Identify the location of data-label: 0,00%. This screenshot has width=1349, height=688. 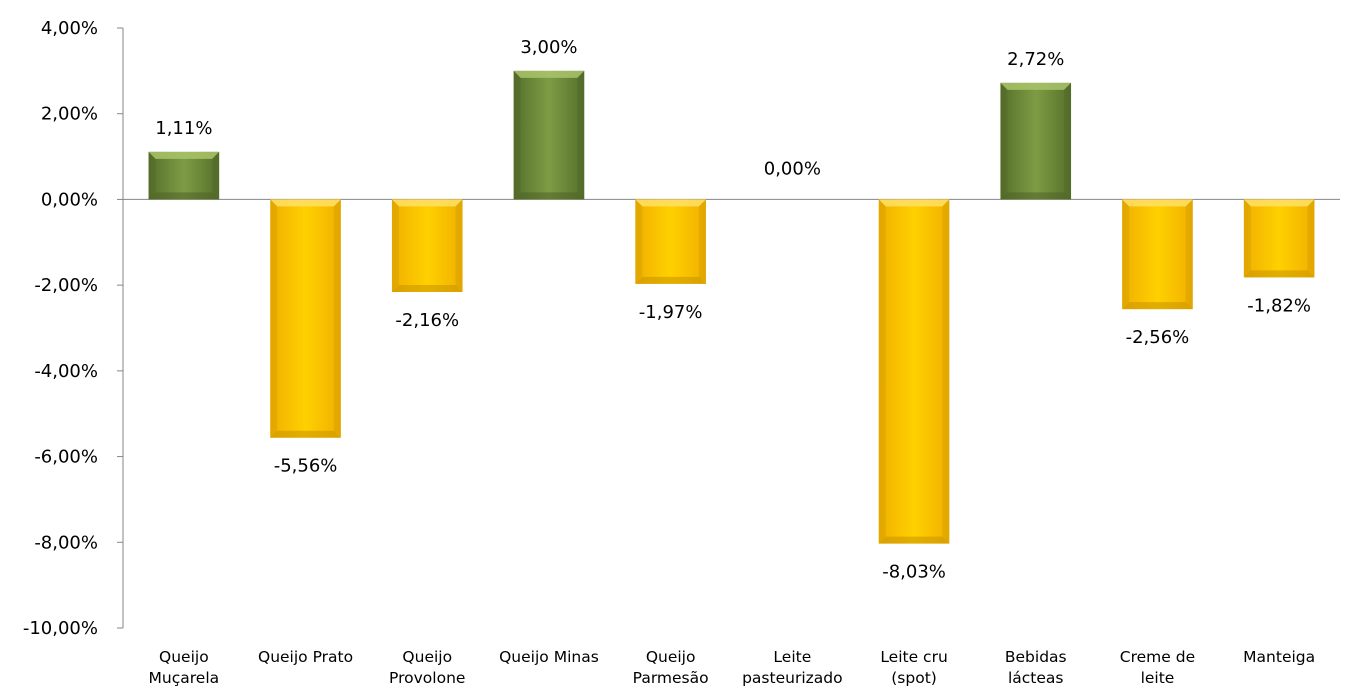
(792, 168).